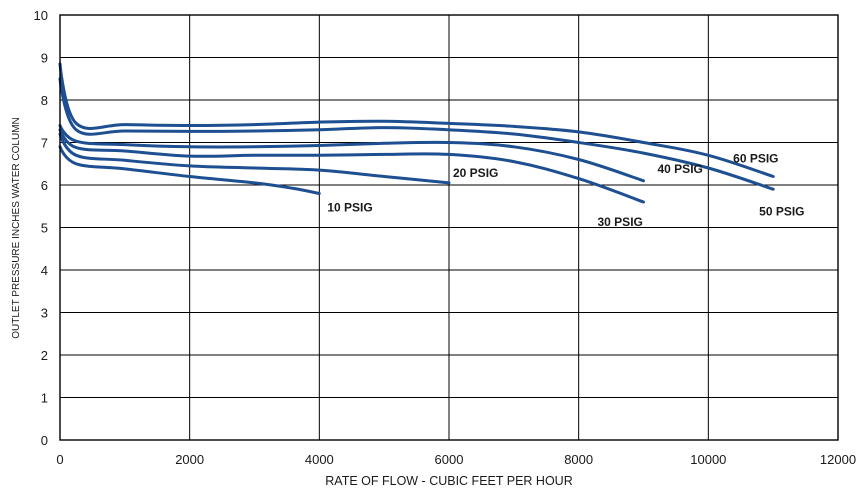  Describe the element at coordinates (448, 481) in the screenshot. I see `x-axis-label: RATE OF FLOW - CUBIC FEET PER HOUR` at that location.